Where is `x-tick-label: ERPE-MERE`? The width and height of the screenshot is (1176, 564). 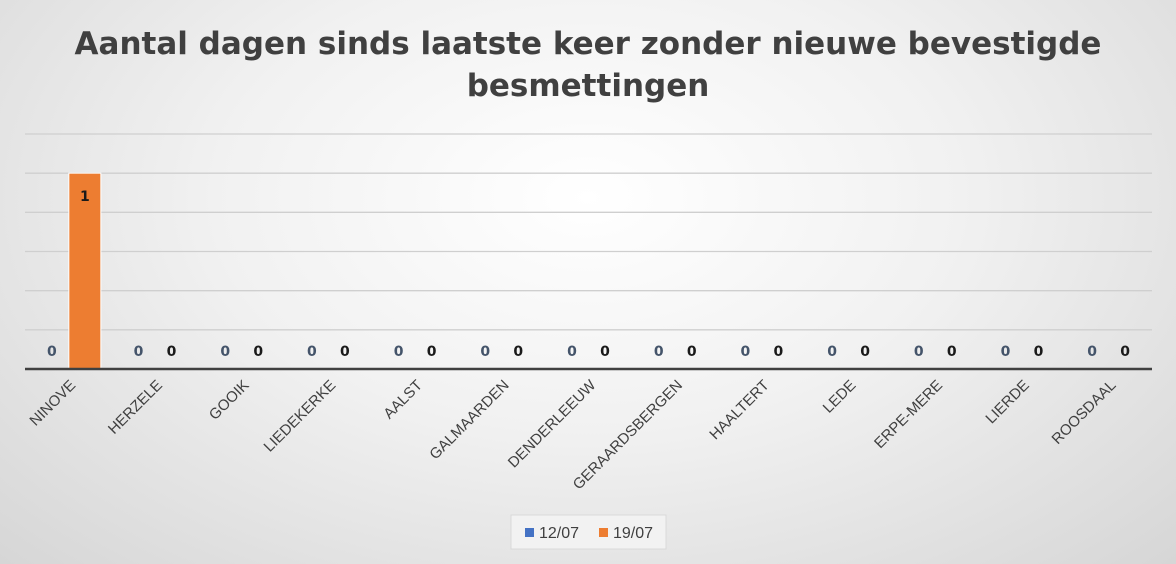 x-tick-label: ERPE-MERE is located at coordinates (908, 414).